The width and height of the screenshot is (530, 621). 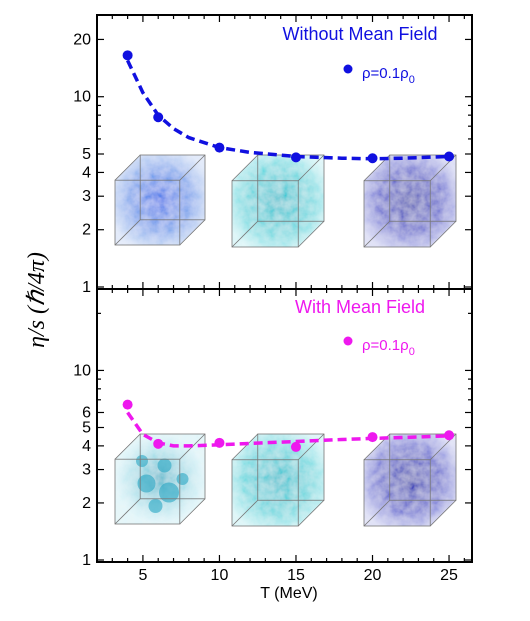 I want to click on x-axis-label: T (MeV), so click(x=288, y=593).